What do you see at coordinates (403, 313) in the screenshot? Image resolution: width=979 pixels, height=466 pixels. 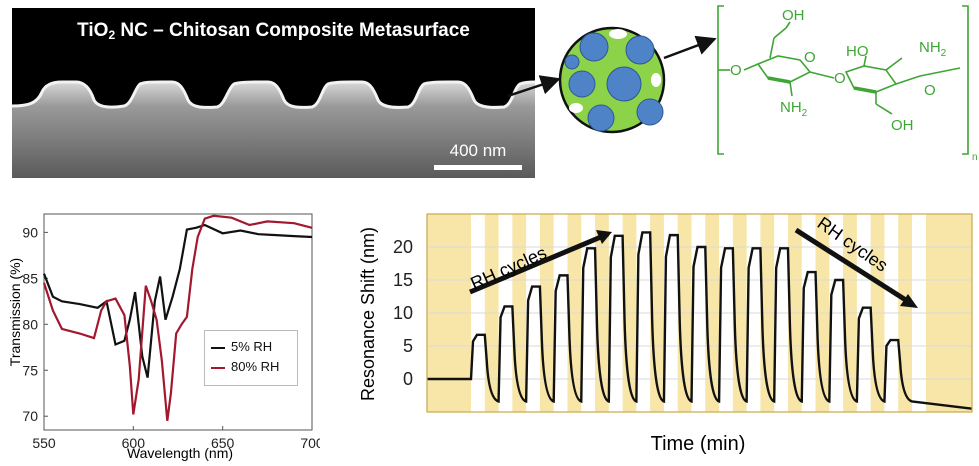 I see `y-tick-label: 10` at bounding box center [403, 313].